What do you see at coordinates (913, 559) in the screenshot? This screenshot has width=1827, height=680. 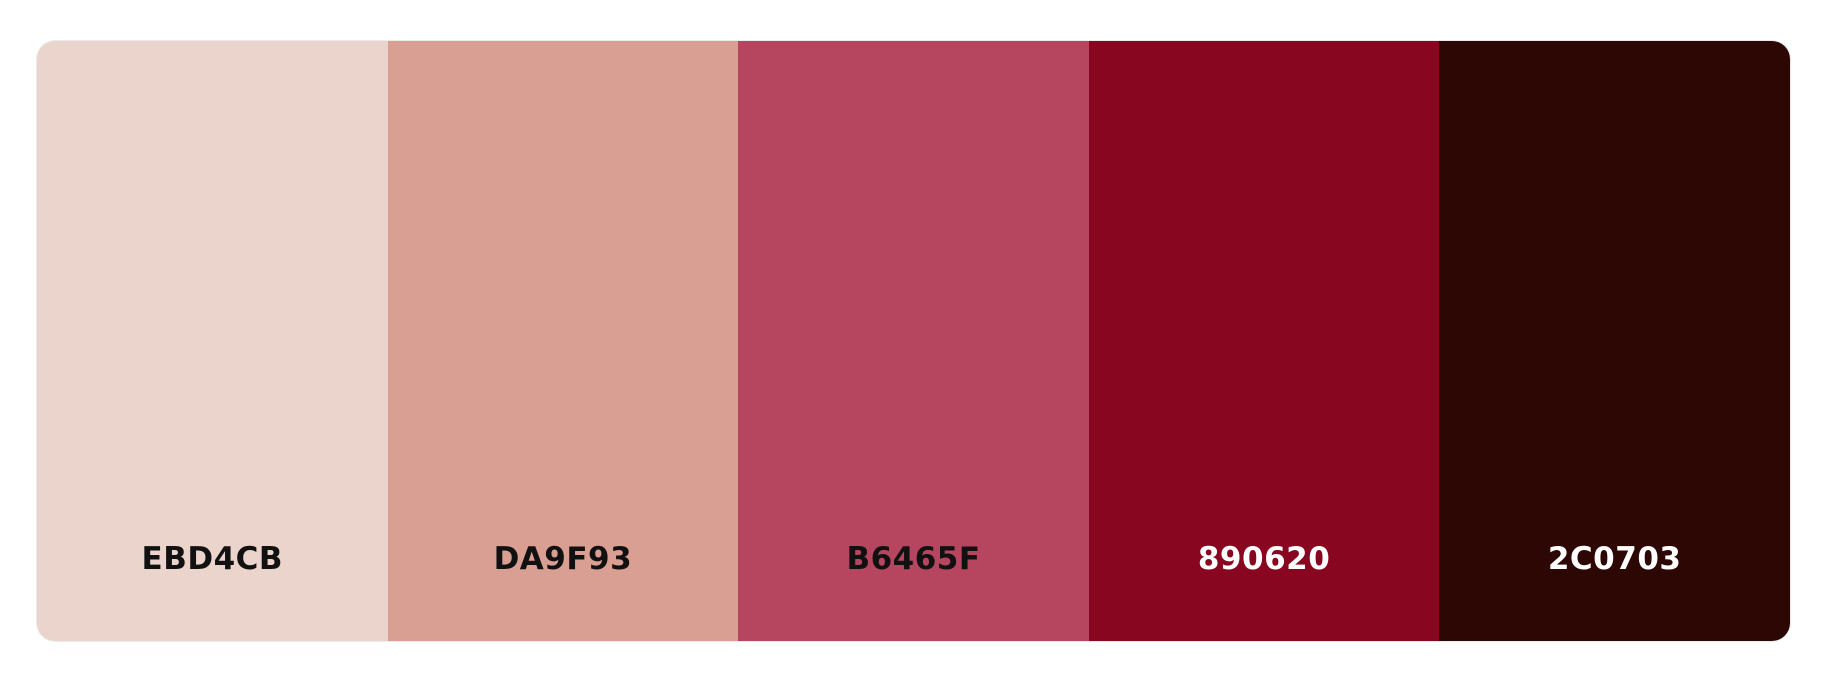 I see `swatch-hex-label: B6465F` at bounding box center [913, 559].